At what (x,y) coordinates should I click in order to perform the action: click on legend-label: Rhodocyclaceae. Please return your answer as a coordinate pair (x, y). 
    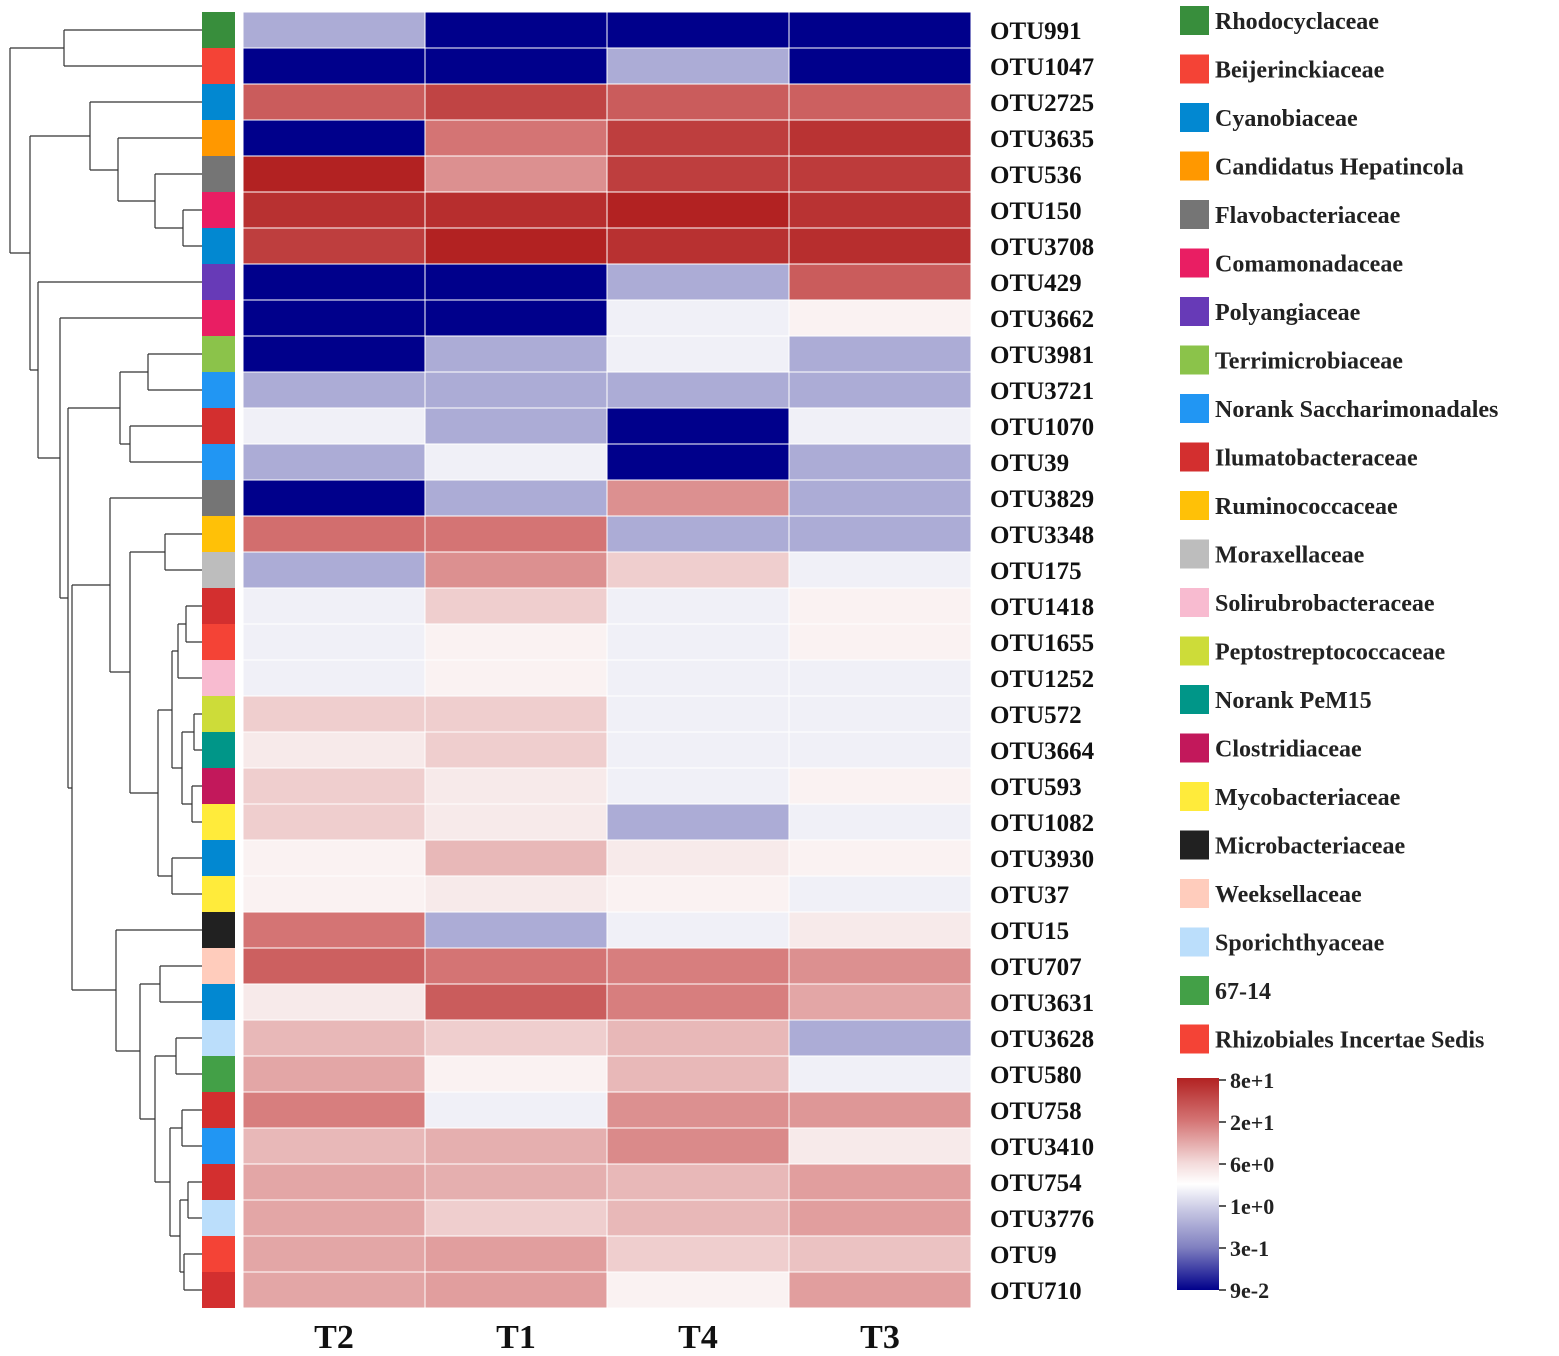
    Looking at the image, I should click on (1297, 22).